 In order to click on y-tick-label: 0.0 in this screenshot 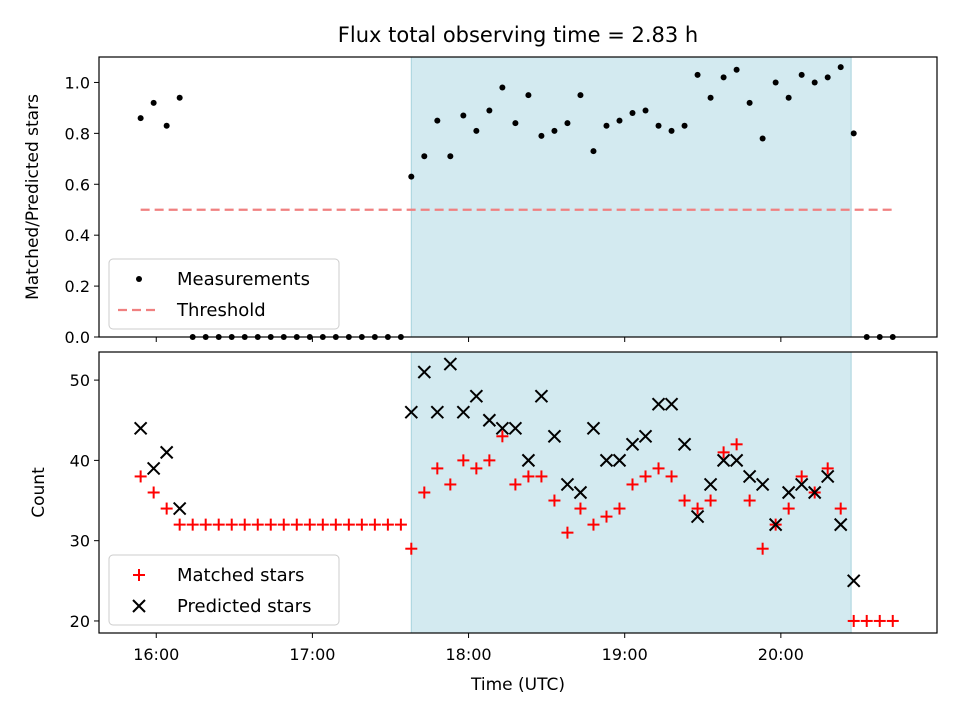, I will do `click(77, 337)`.